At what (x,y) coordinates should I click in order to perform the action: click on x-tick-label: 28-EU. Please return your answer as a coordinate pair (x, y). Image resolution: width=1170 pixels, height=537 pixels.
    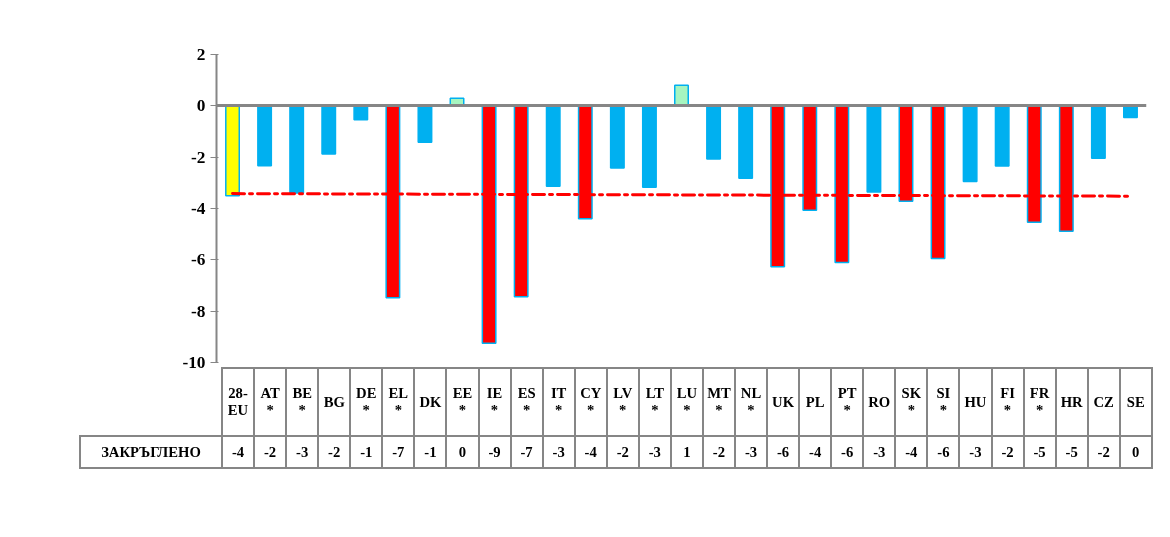
    Looking at the image, I should click on (238, 402).